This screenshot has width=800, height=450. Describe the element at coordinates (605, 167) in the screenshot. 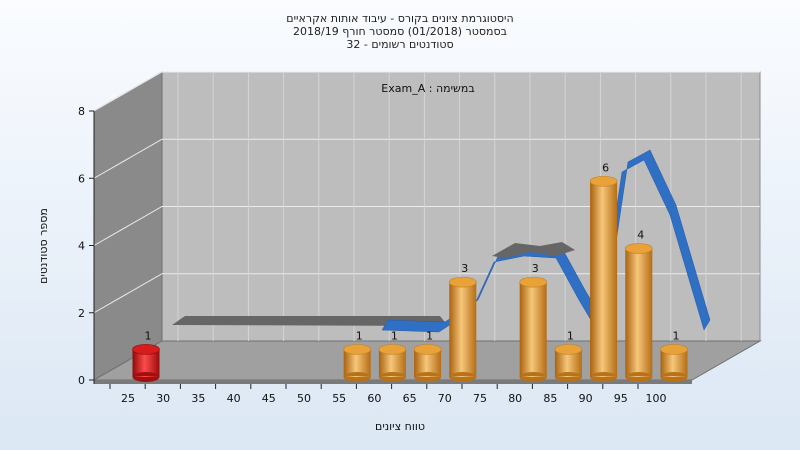

I see `bar-value-label: 6` at that location.